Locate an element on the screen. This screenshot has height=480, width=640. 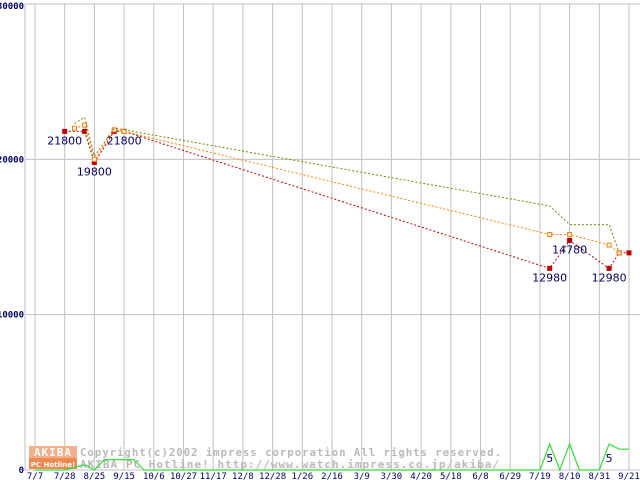
x-tick-label: 12/8 is located at coordinates (243, 476).